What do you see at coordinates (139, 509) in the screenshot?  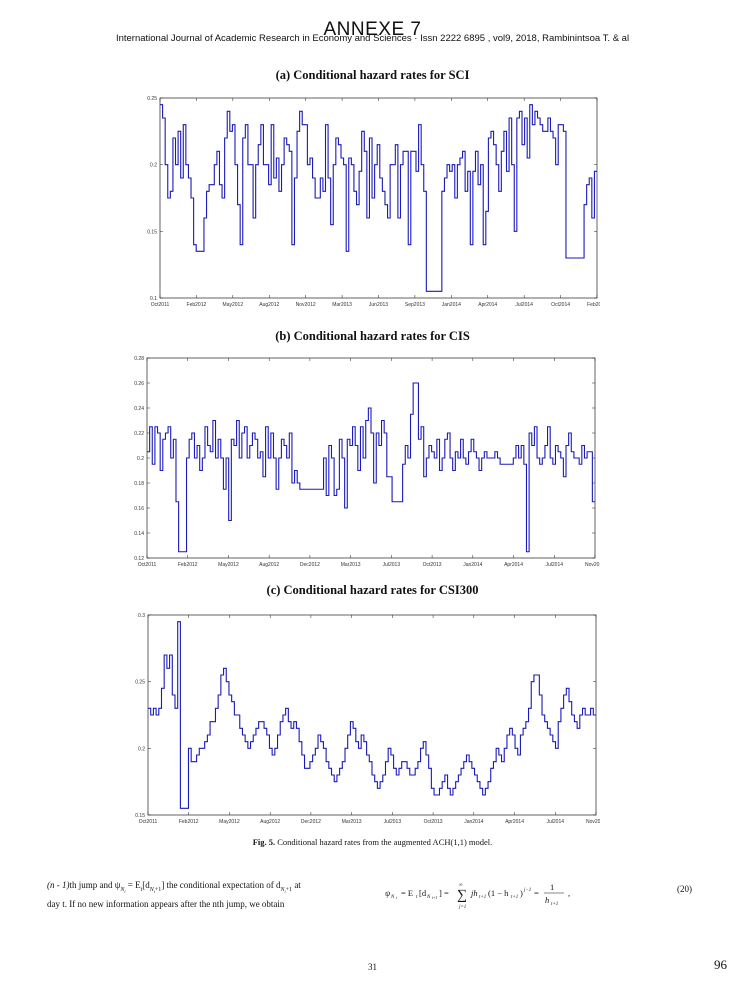 I see `y-tick-label: 0.16` at bounding box center [139, 509].